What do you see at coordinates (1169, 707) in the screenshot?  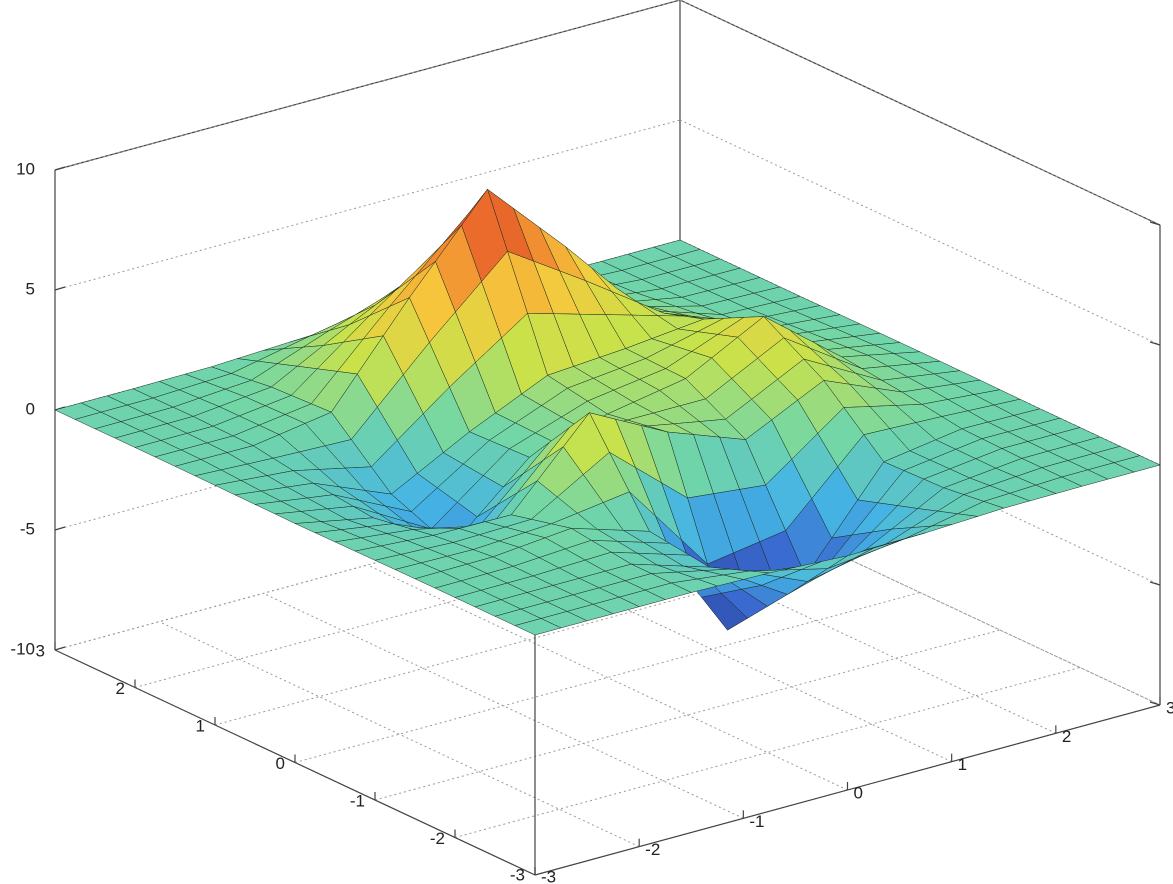 I see `x-tick-label: 3` at bounding box center [1169, 707].